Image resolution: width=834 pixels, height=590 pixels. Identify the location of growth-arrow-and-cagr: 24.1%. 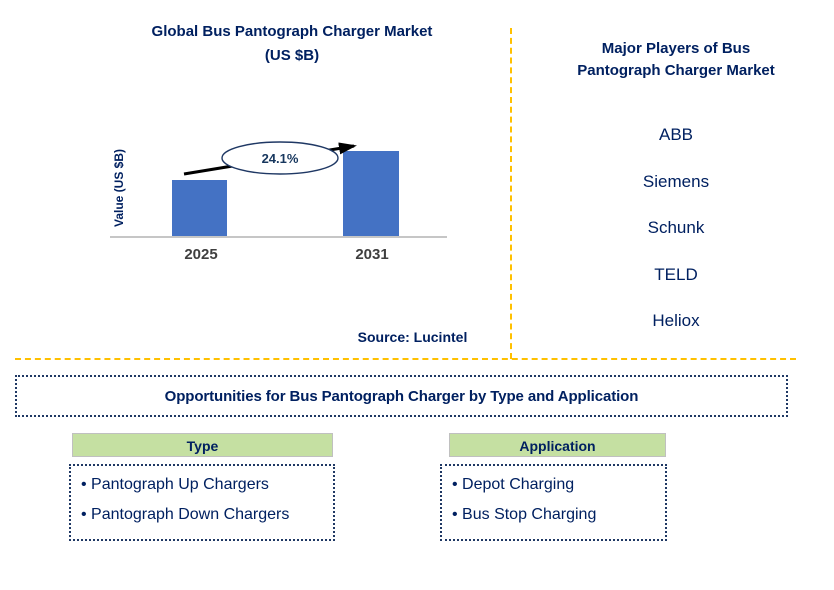
(270, 158).